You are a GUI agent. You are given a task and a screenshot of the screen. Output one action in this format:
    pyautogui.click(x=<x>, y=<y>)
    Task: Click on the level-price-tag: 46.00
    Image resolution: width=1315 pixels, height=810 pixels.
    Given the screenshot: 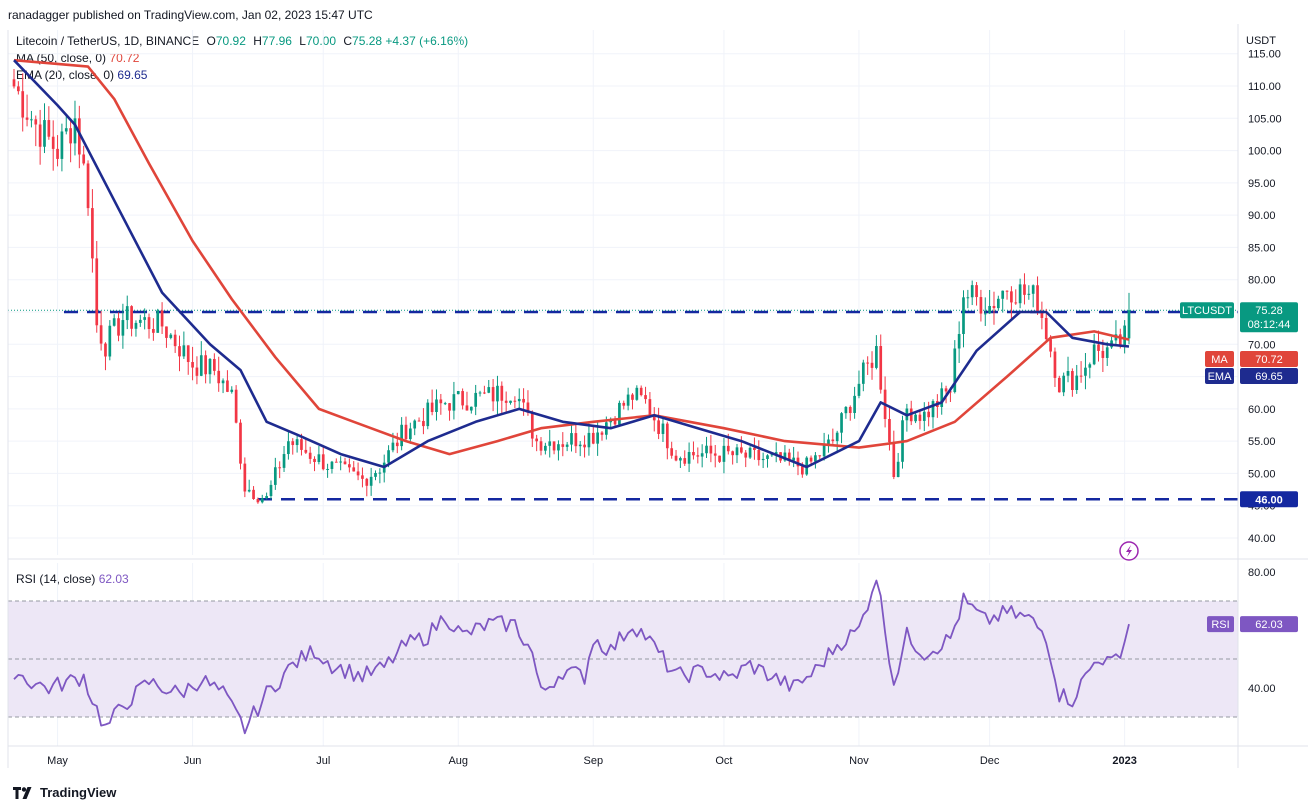 What is the action you would take?
    pyautogui.click(x=1269, y=499)
    